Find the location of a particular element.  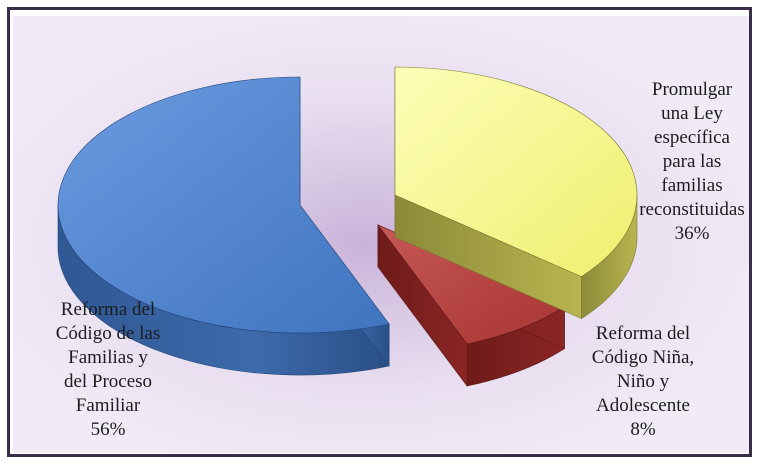

pie-slice-top-ley-especifica is located at coordinates (516, 171).